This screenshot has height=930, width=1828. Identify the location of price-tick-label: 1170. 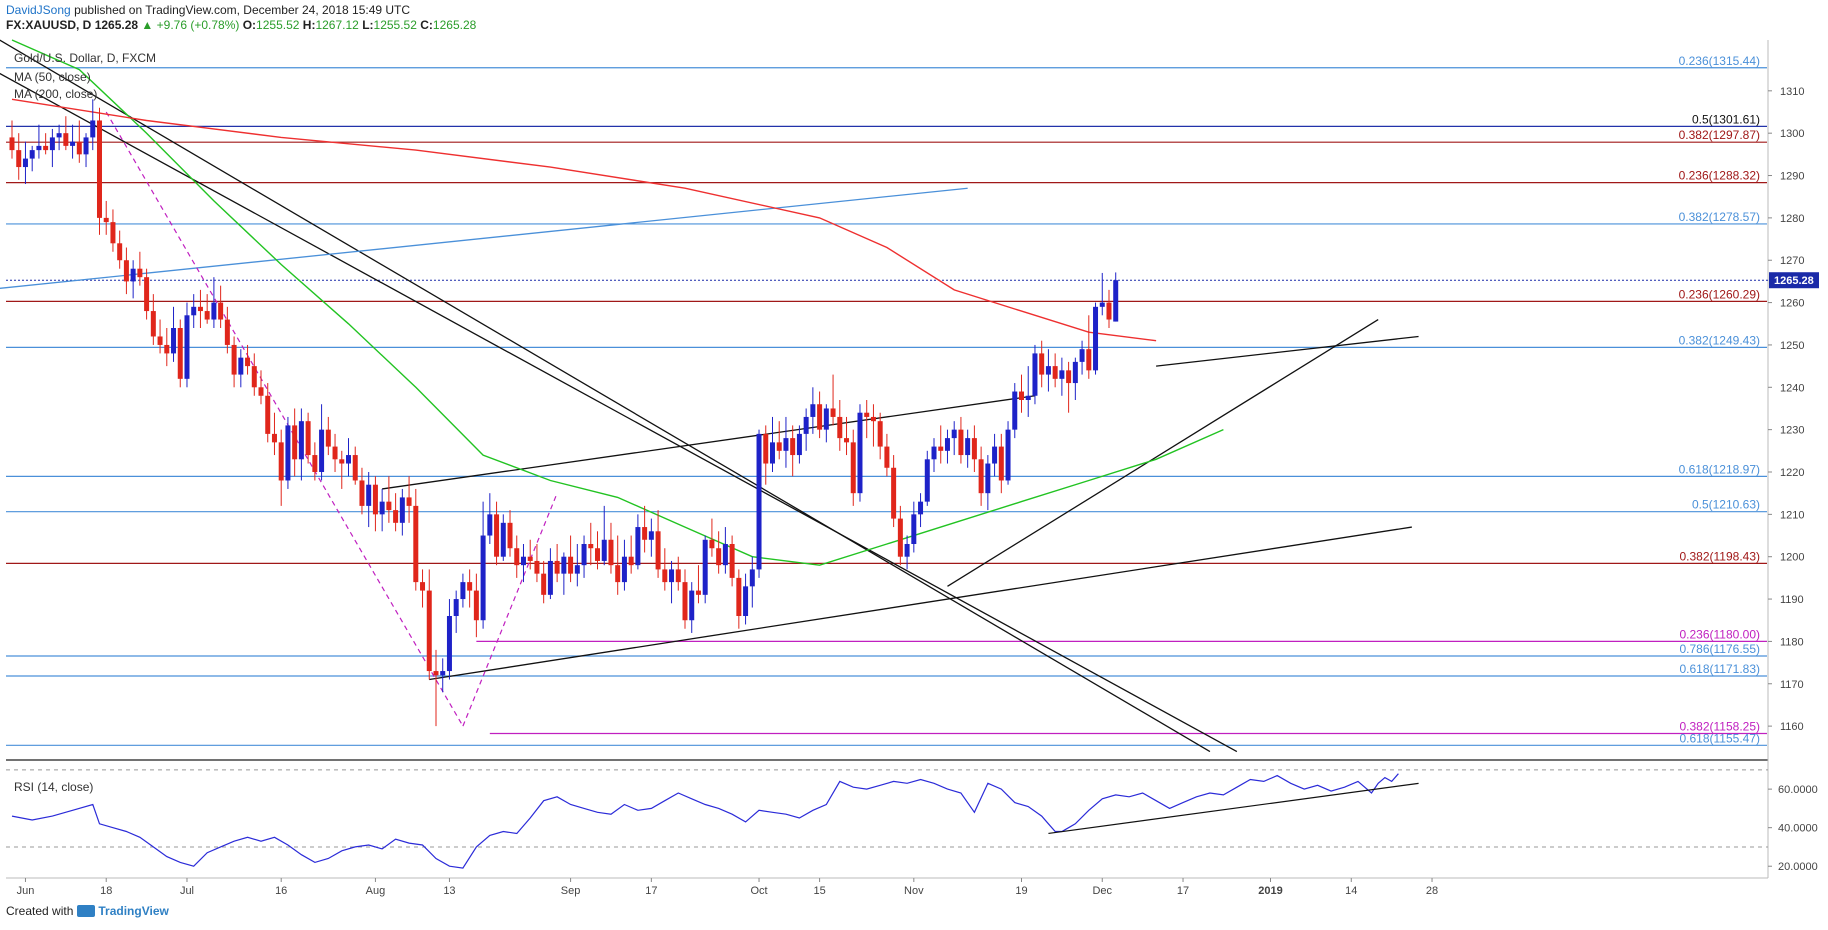
(1792, 685).